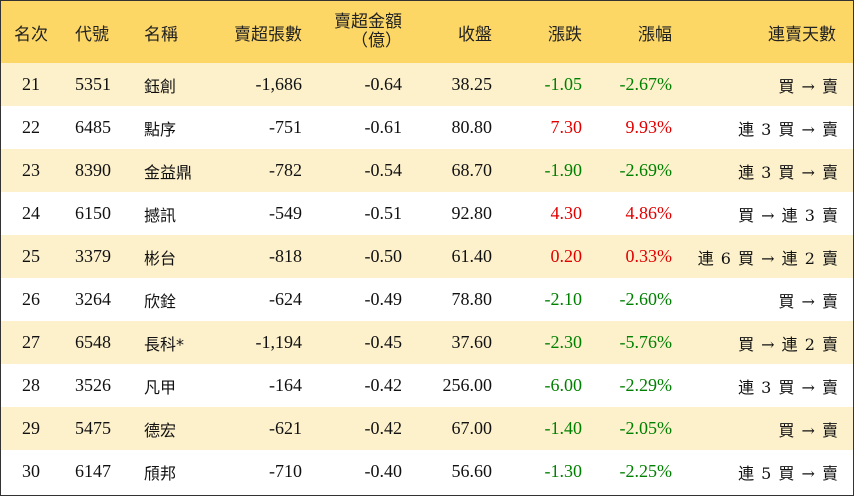 The image size is (854, 496). Describe the element at coordinates (285, 213) in the screenshot. I see `net-shares-cell: -549` at that location.